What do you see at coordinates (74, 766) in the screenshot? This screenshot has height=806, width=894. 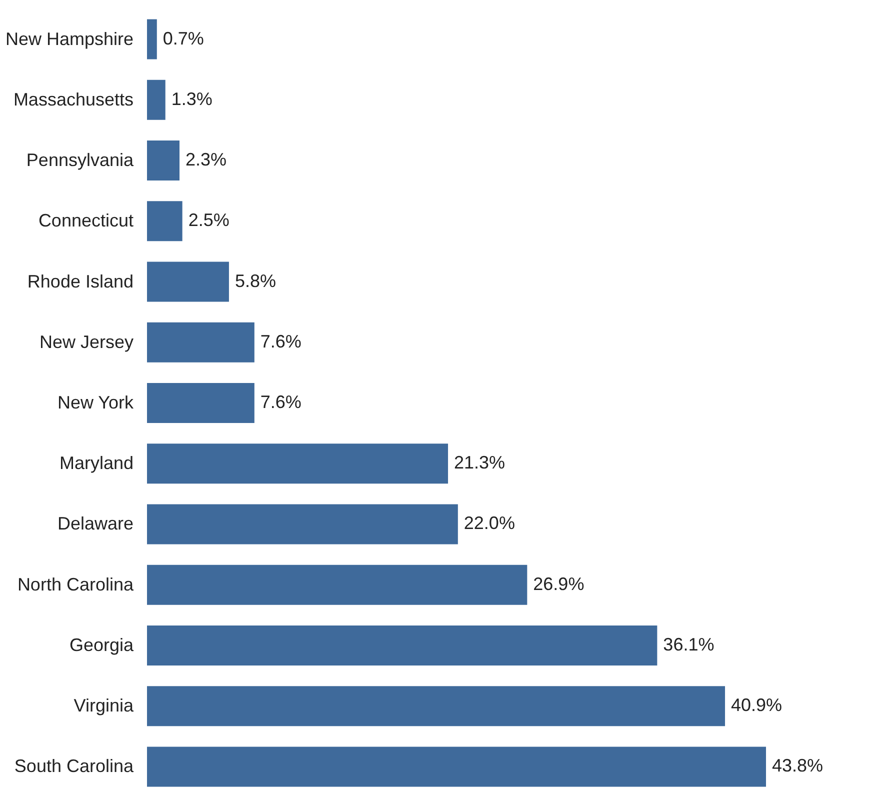 I see `y-tick-label: South Carolina` at bounding box center [74, 766].